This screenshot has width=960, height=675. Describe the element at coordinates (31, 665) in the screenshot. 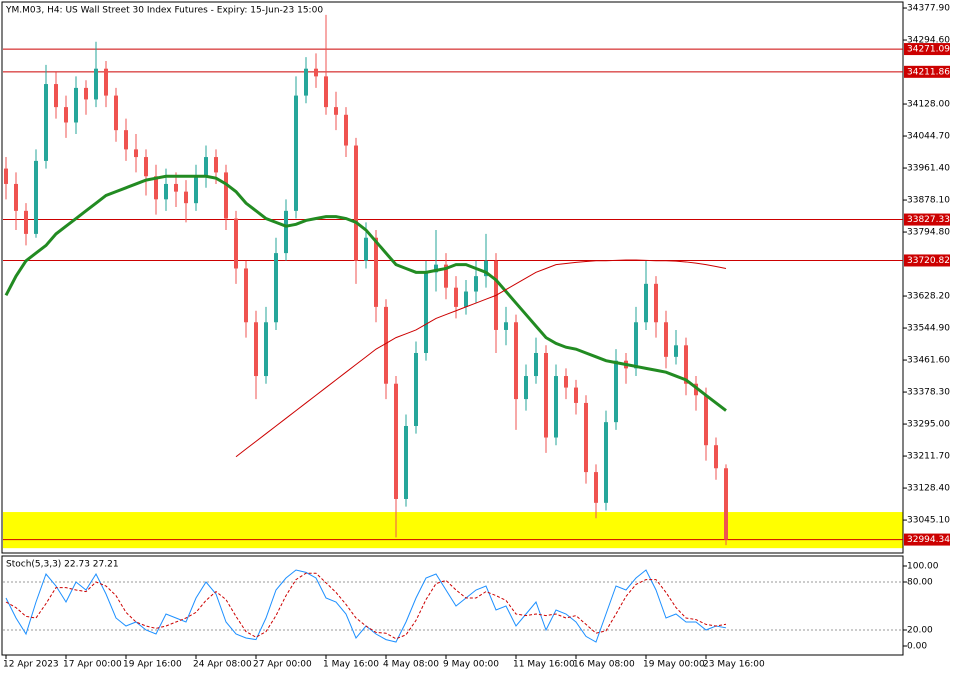

I see `x-tick-label: 12 Apr 2023` at that location.